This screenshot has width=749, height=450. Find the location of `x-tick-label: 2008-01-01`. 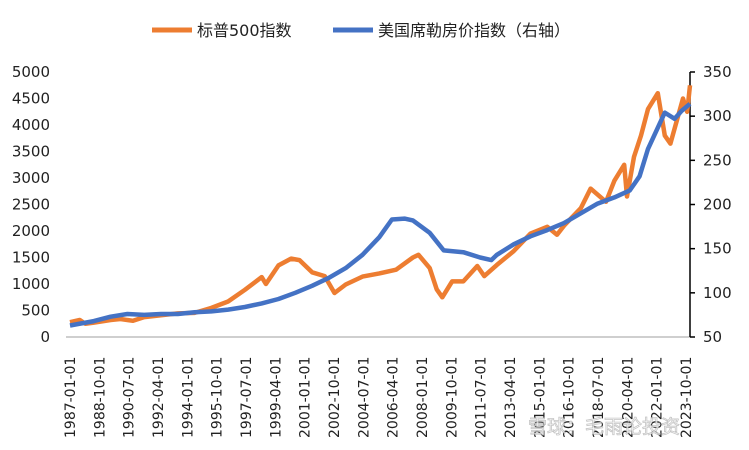

x-tick-label: 2008-01-01 is located at coordinates (423, 397).